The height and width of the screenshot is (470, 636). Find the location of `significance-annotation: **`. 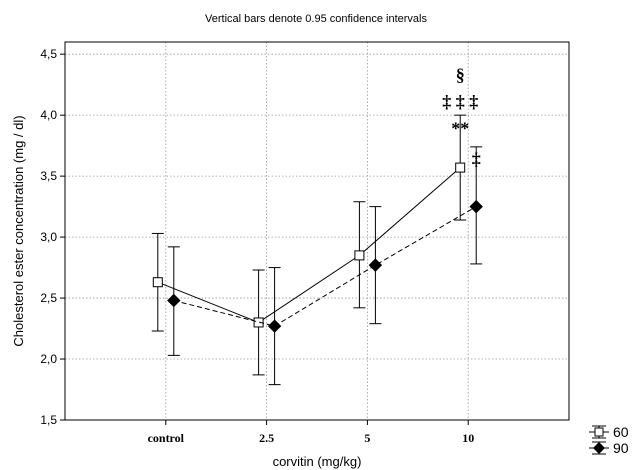

significance-annotation: ** is located at coordinates (460, 129).